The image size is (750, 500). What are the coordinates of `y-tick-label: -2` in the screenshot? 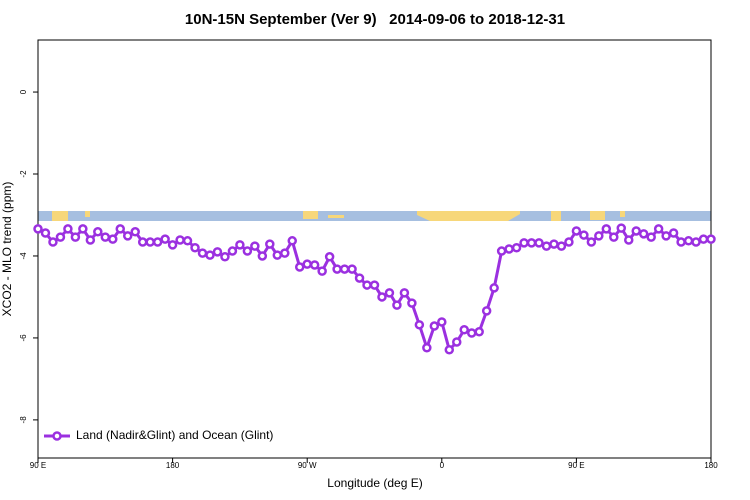 It's located at (23, 174).